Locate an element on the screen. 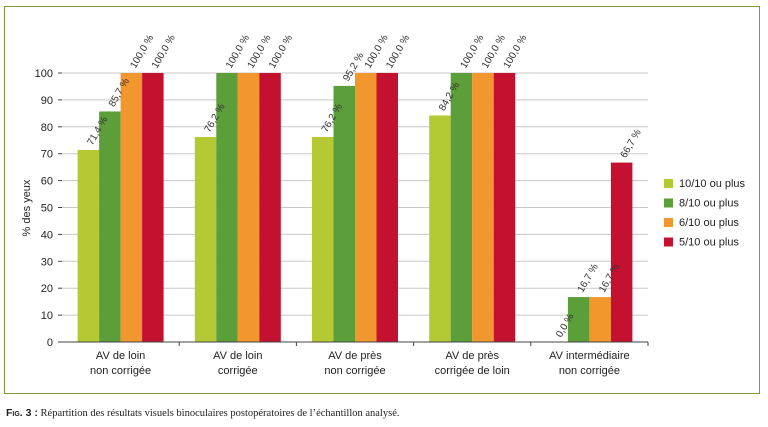 This screenshot has width=768, height=427. y-tick-label: 80 is located at coordinates (47, 128).